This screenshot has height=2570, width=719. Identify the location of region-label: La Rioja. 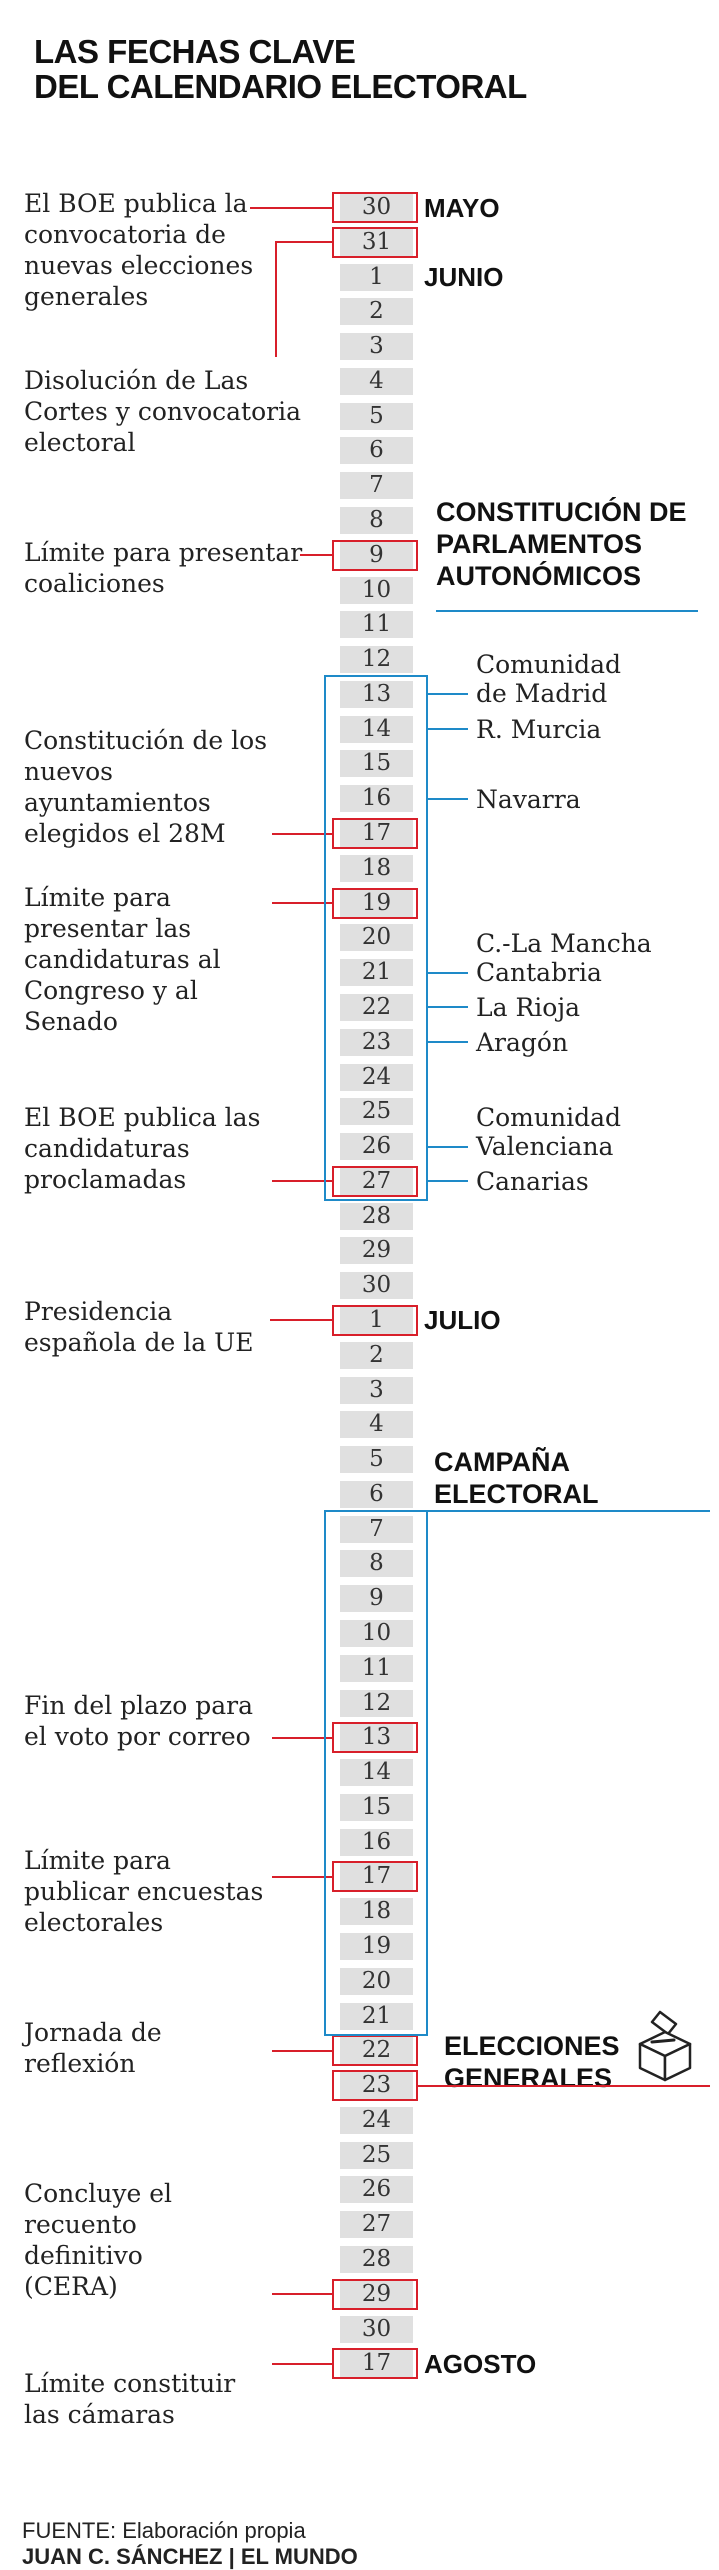
(528, 1008).